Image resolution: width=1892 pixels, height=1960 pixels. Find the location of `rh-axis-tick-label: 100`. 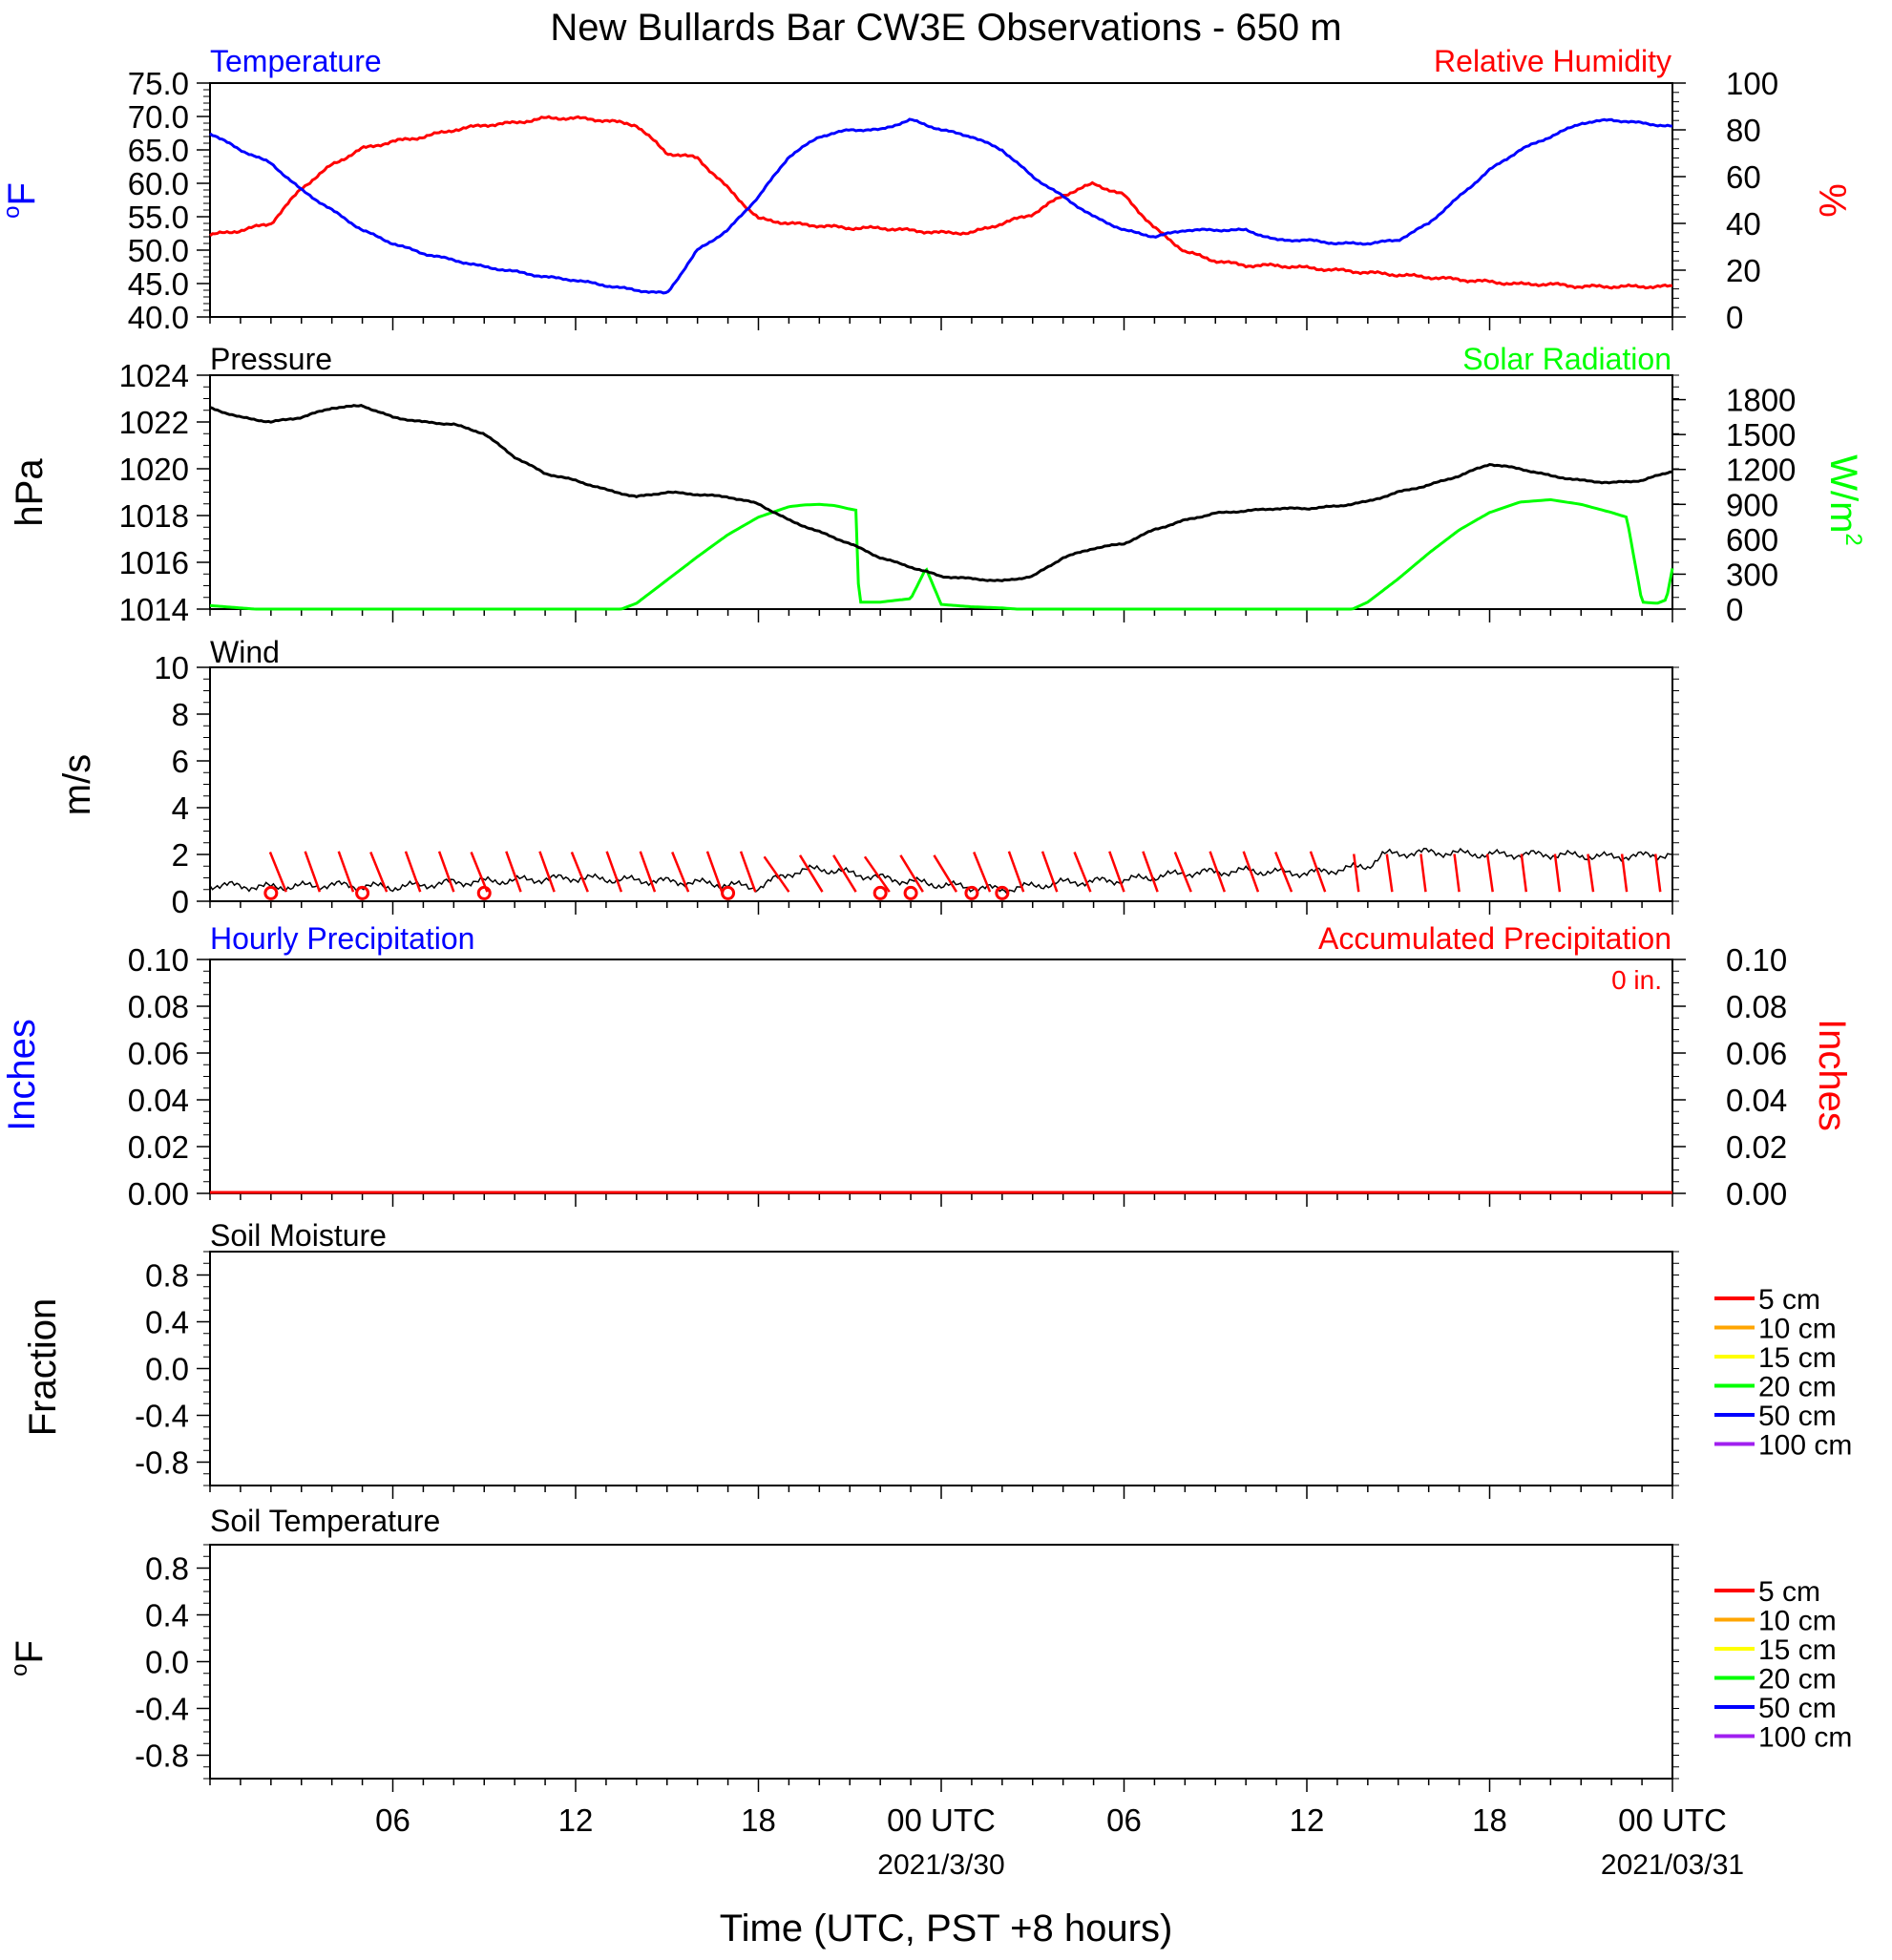

rh-axis-tick-label: 100 is located at coordinates (1752, 83).